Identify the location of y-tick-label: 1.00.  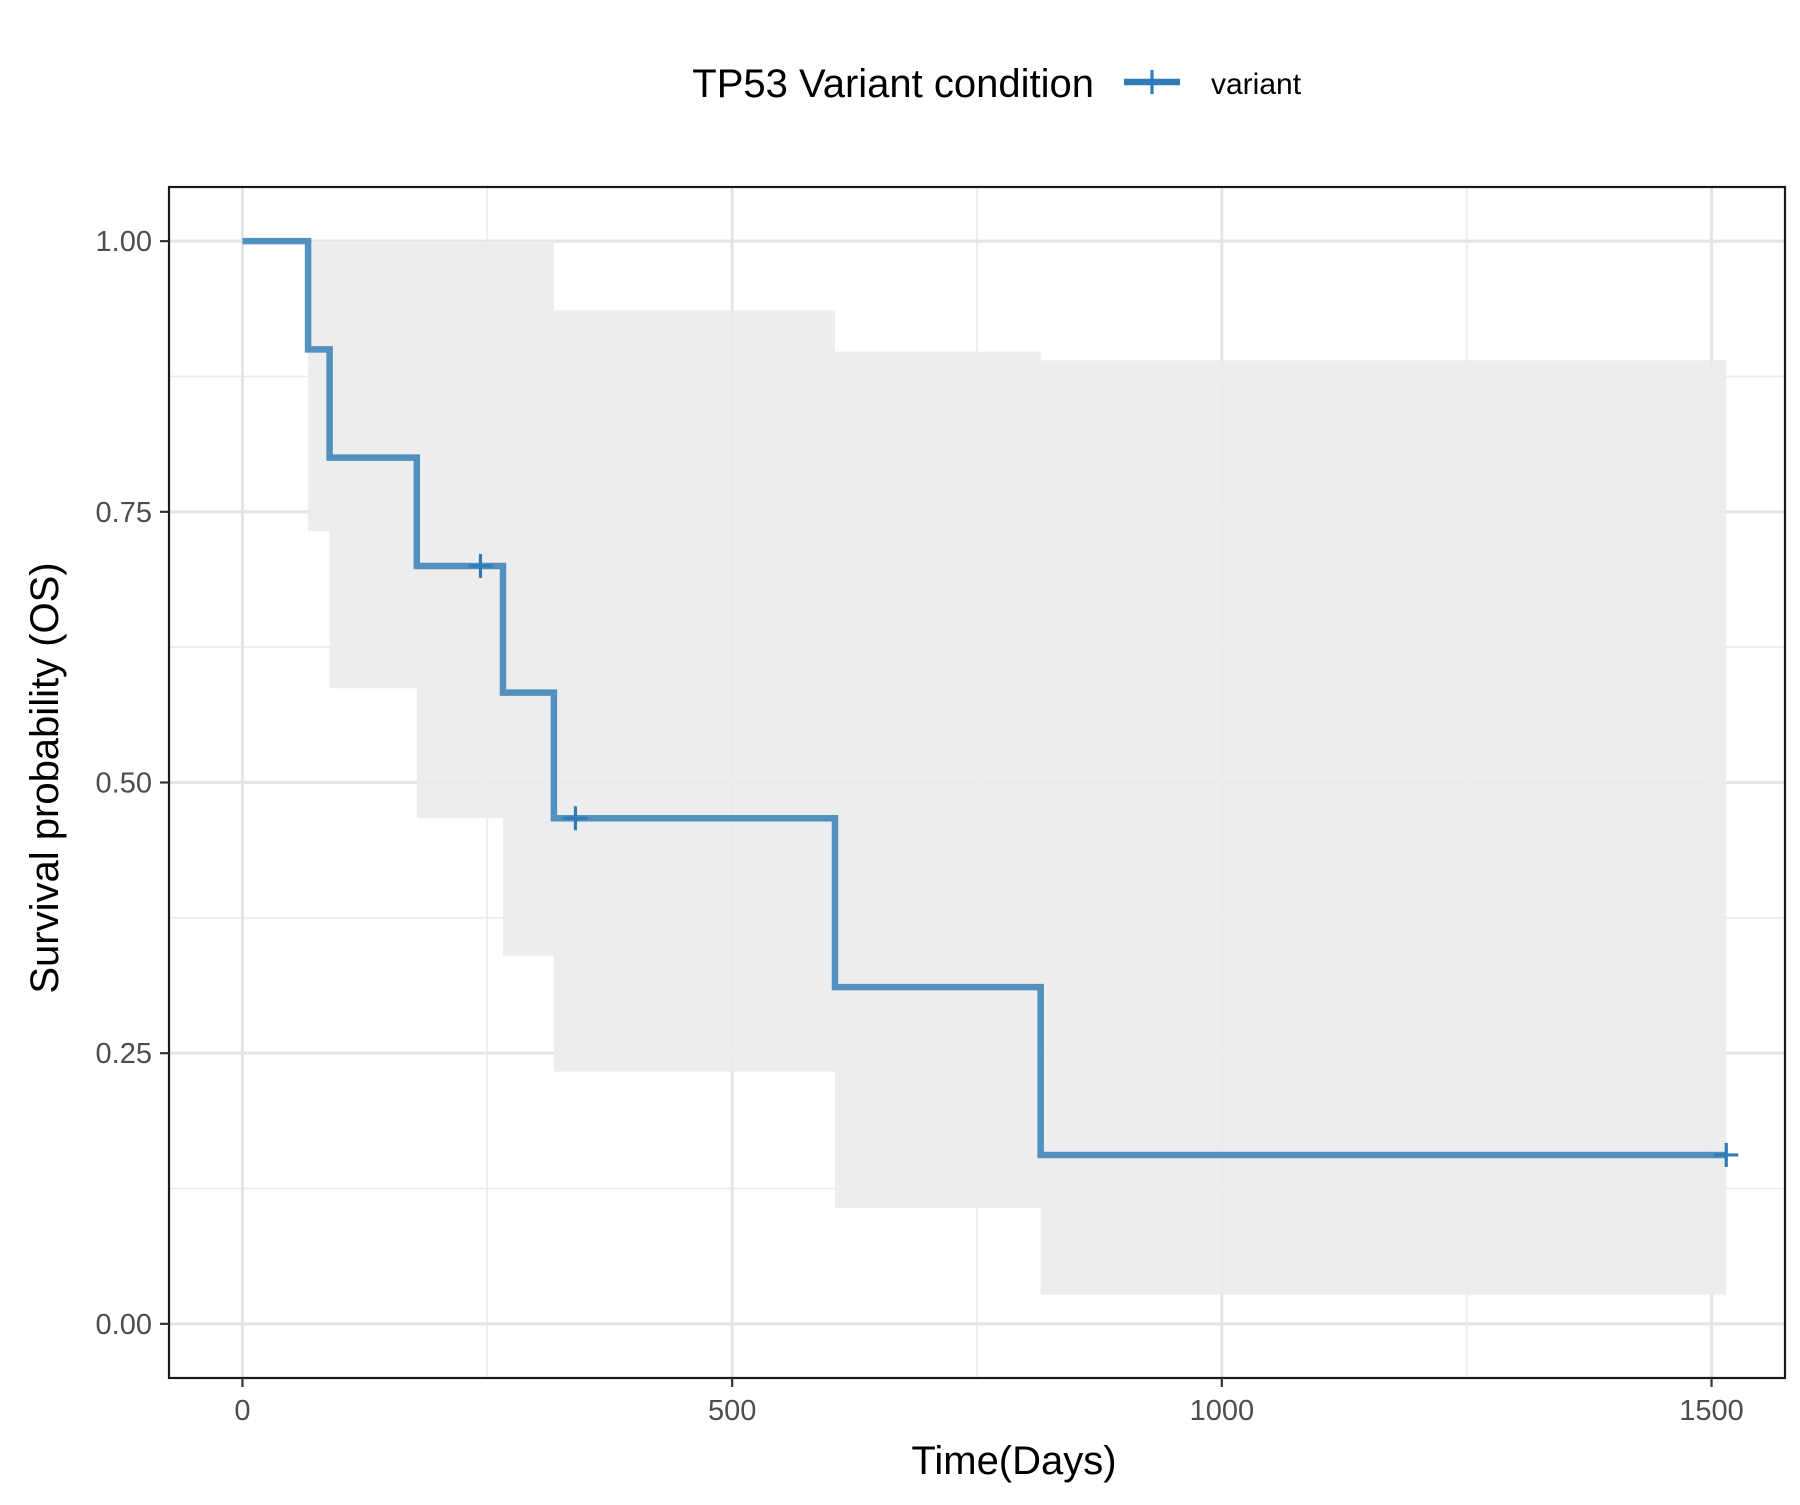
(124, 242).